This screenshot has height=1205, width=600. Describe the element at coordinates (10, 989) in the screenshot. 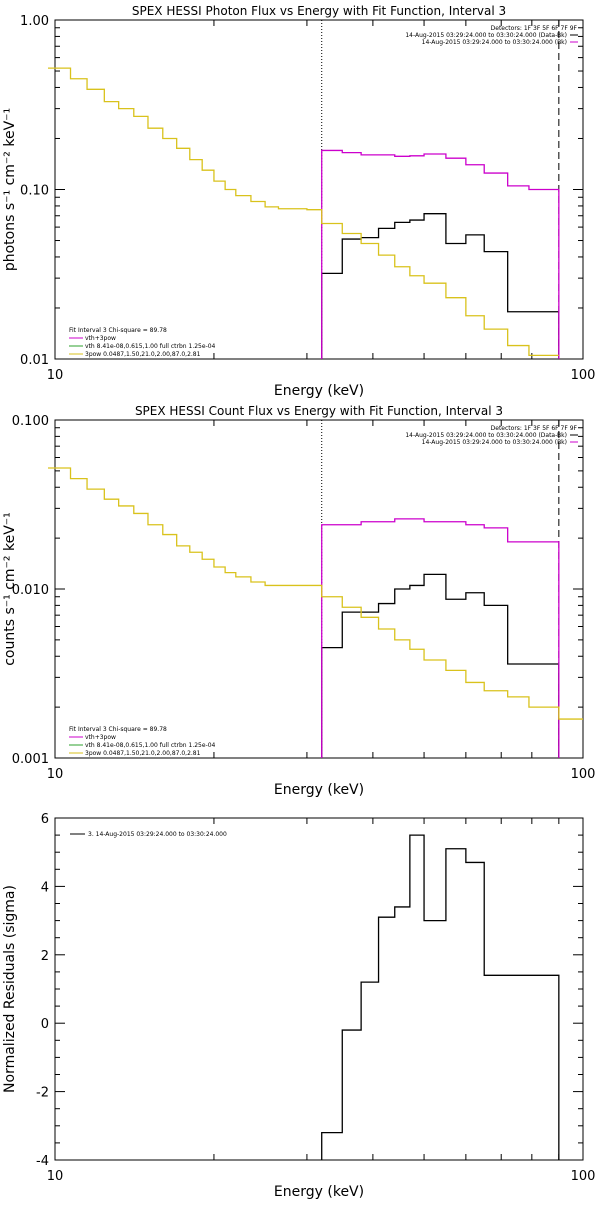

I see `y-axis-label: Normalized Residuals (sigma)` at that location.